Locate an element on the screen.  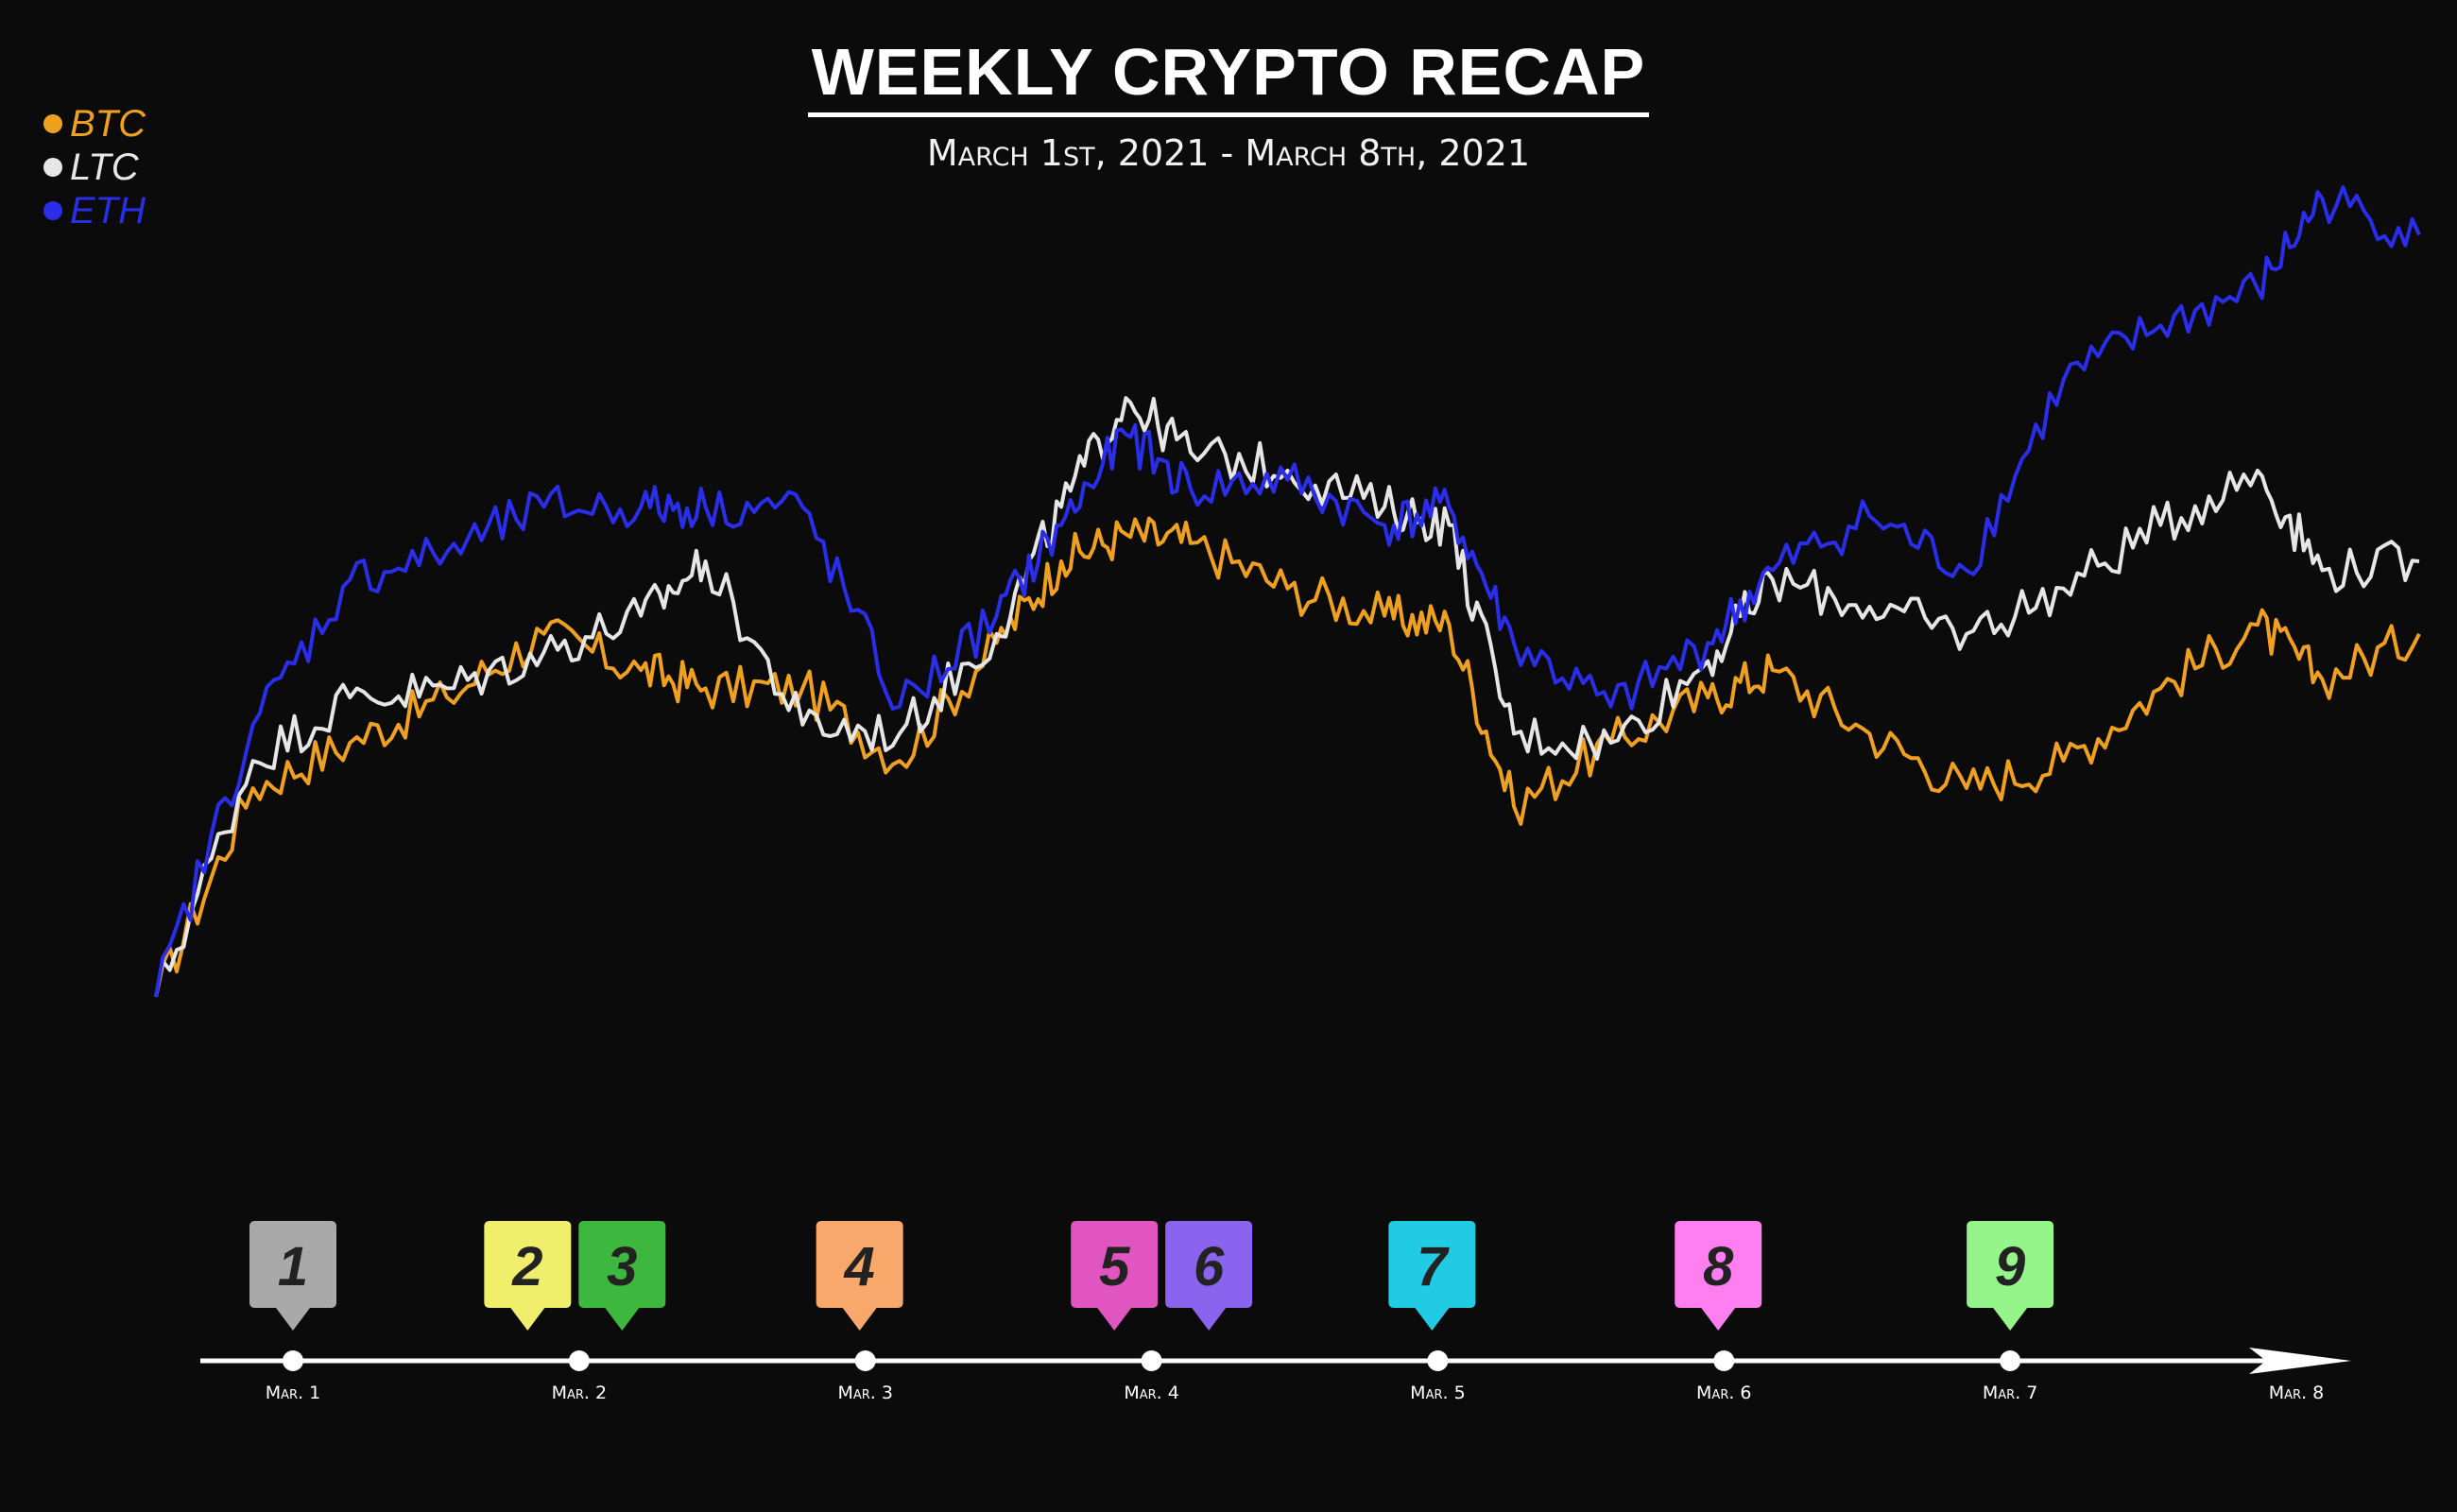
legend-item-btc: BTC is located at coordinates (94, 124).